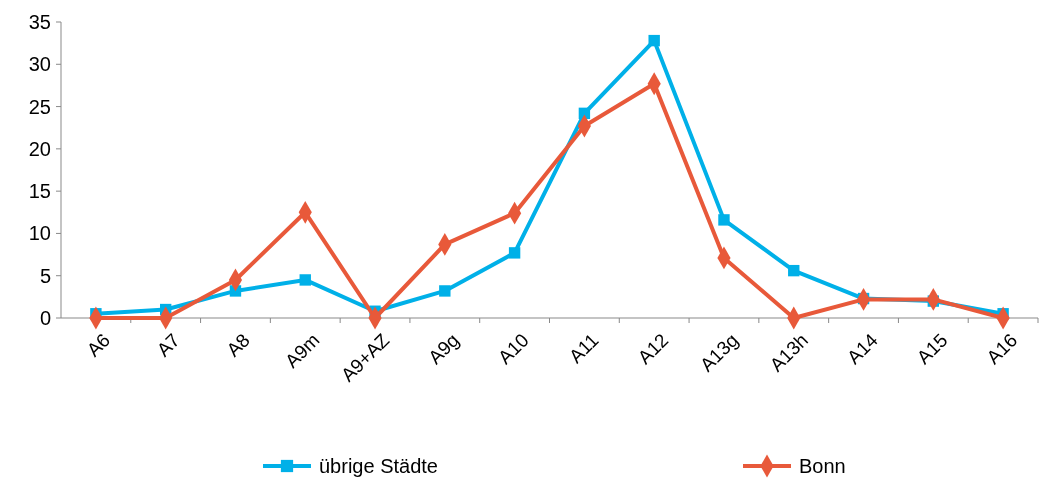 This screenshot has height=496, width=1056. Describe the element at coordinates (583, 348) in the screenshot. I see `x-tick-label: A11` at that location.